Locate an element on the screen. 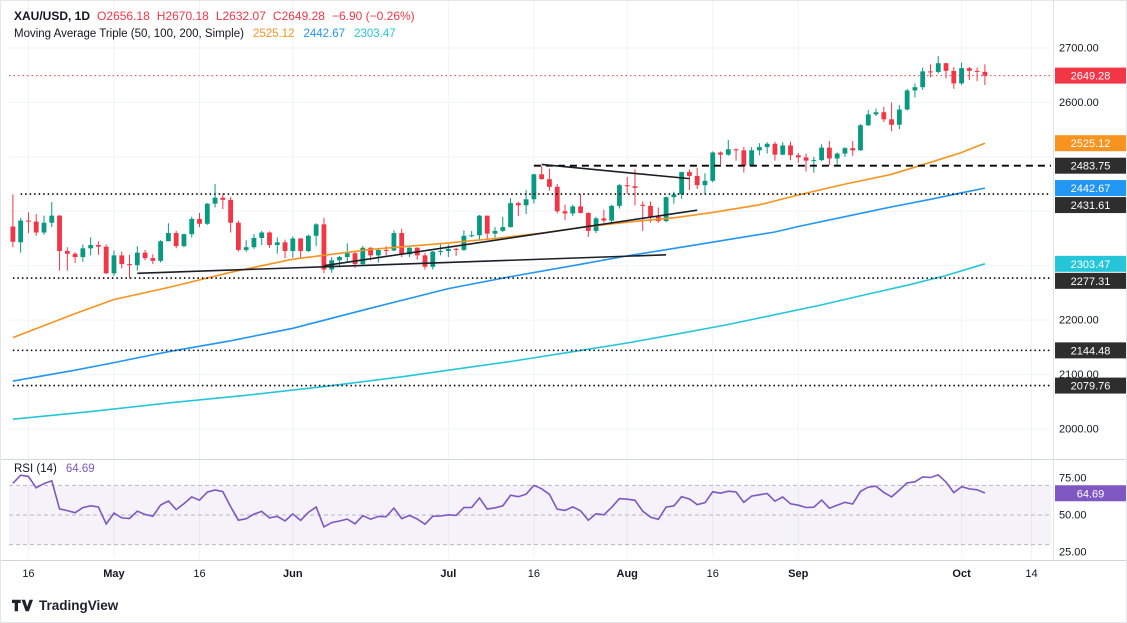 The image size is (1127, 623). svg-text: 2525.12 is located at coordinates (1091, 144).